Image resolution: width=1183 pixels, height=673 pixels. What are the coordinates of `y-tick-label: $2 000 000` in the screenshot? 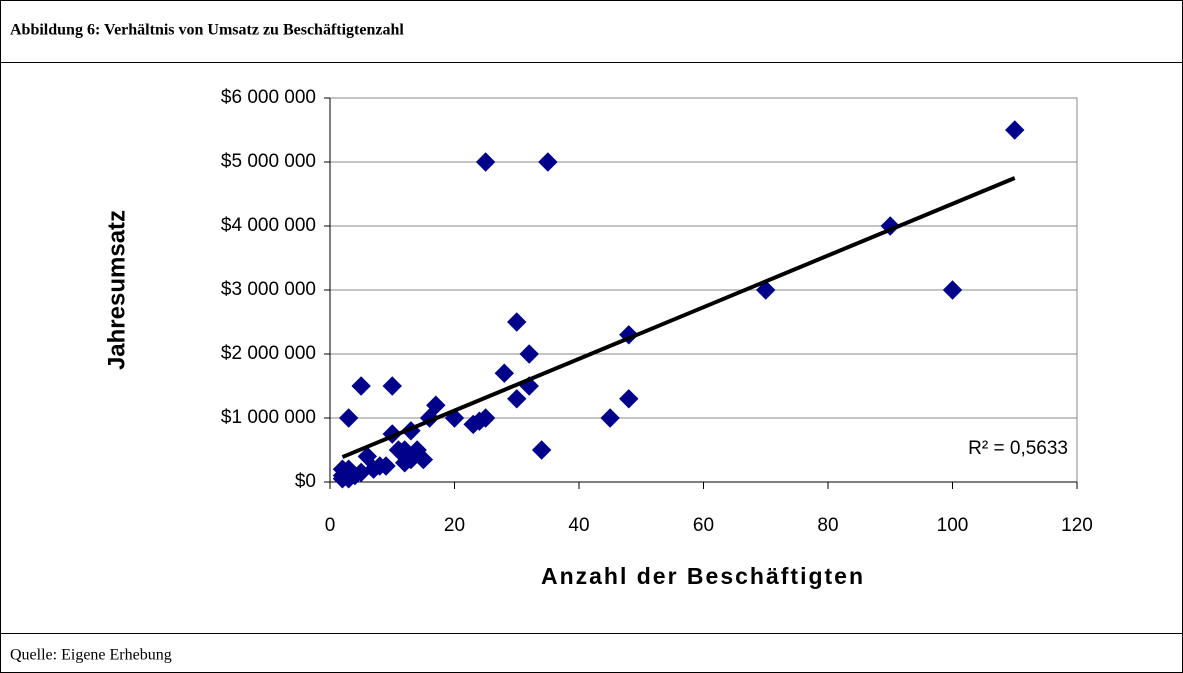 It's located at (268, 353).